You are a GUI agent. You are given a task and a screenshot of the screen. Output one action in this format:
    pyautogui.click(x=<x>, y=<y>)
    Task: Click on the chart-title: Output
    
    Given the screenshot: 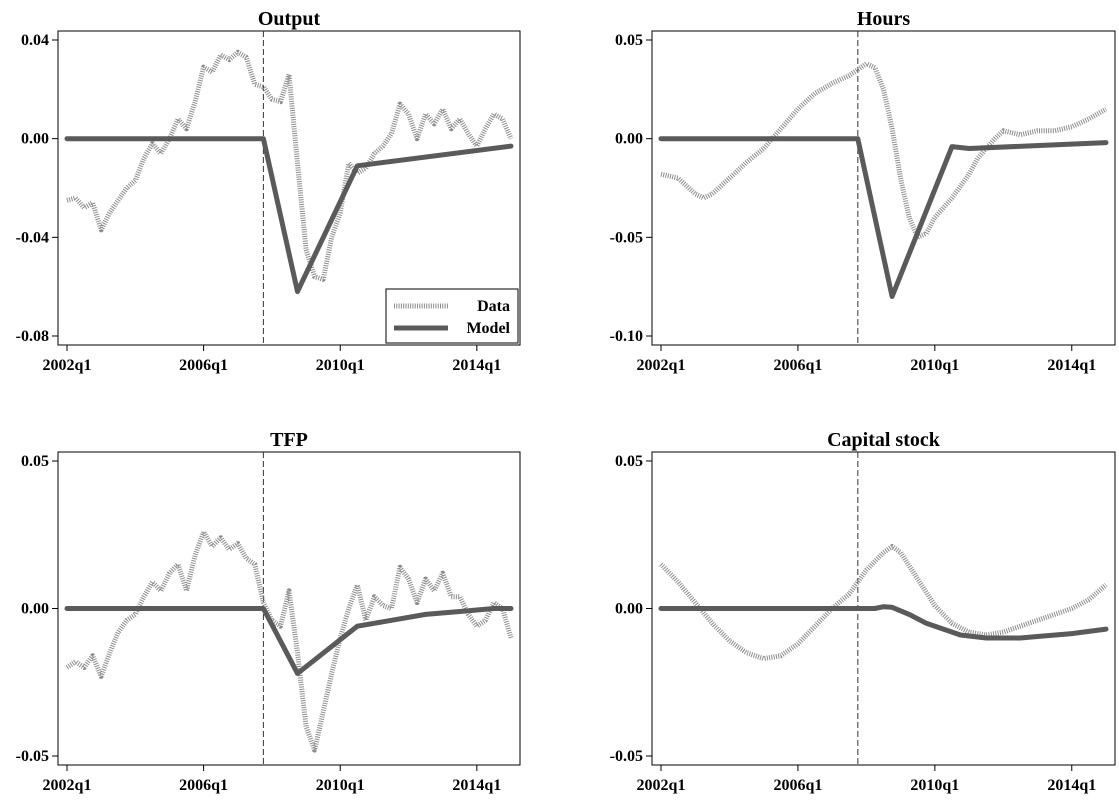 What is the action you would take?
    pyautogui.click(x=289, y=19)
    